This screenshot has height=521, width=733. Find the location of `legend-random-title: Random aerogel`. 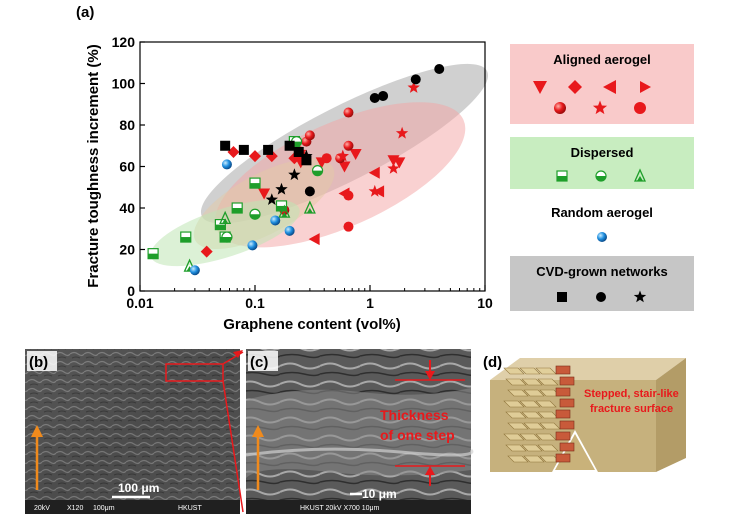

legend-random-title: Random aerogel is located at coordinates (602, 212).